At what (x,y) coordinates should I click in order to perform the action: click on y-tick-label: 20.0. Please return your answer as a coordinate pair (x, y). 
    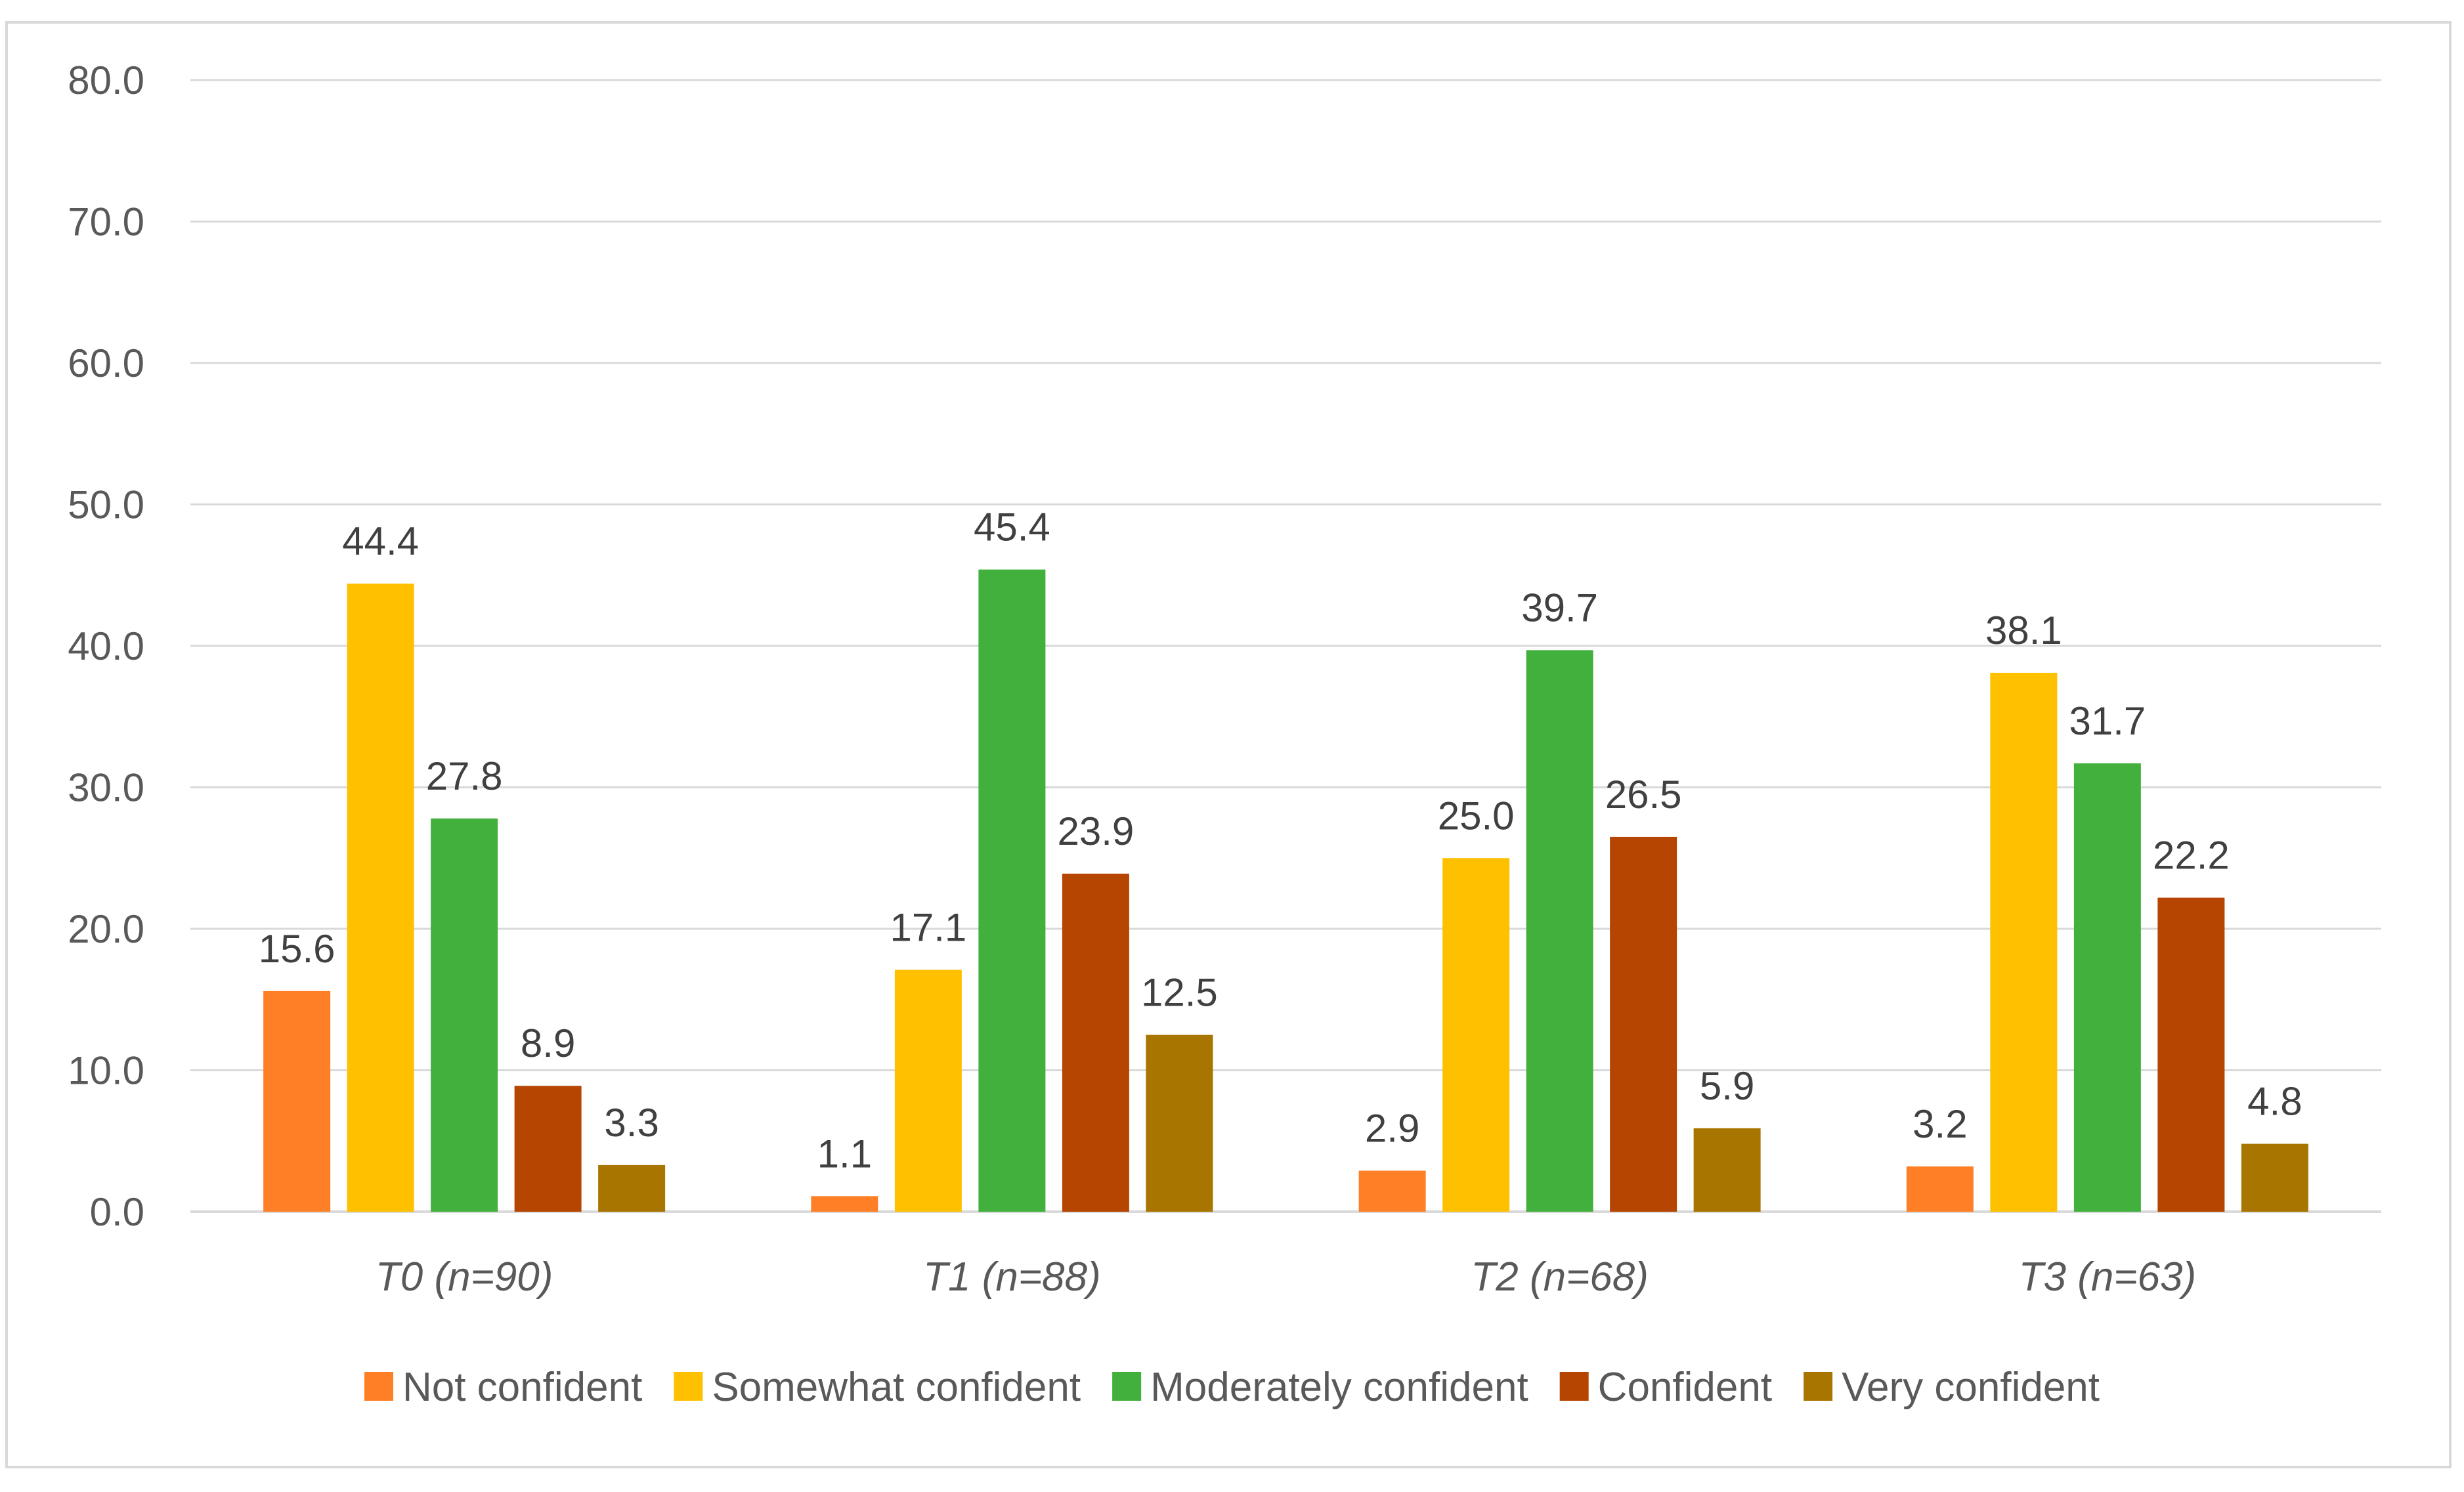
    Looking at the image, I should click on (106, 929).